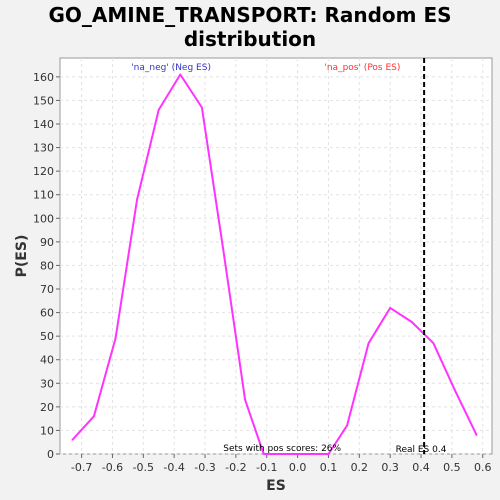 The image size is (500, 500). I want to click on x-tick-label: 0.1, so click(329, 467).